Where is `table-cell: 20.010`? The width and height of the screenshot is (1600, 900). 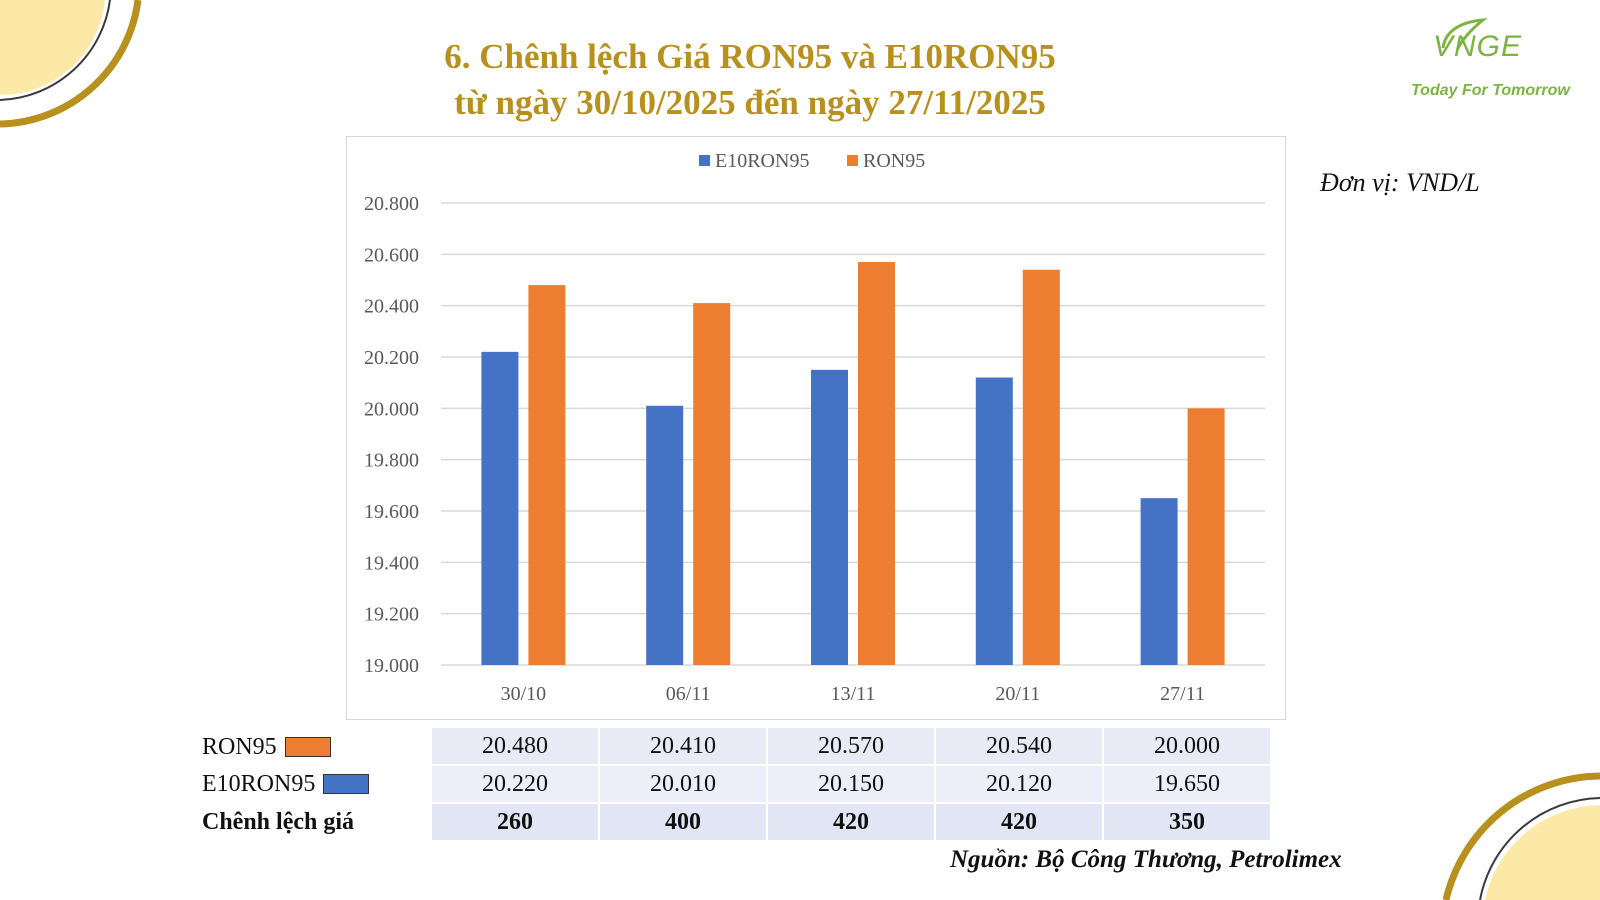
table-cell: 20.010 is located at coordinates (682, 783).